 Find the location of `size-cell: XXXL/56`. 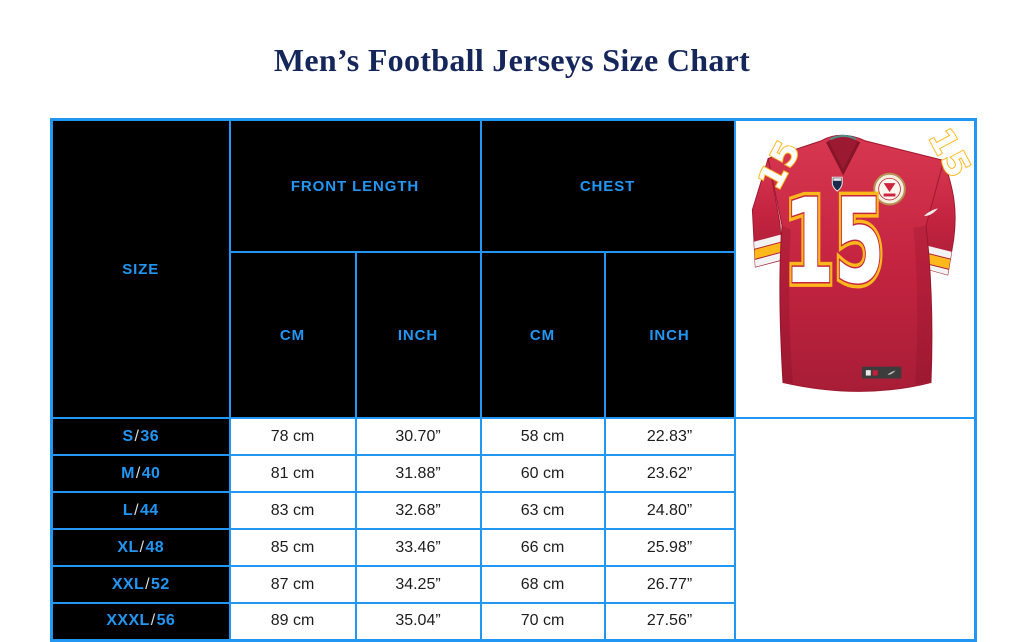

size-cell: XXXL/56 is located at coordinates (140, 621).